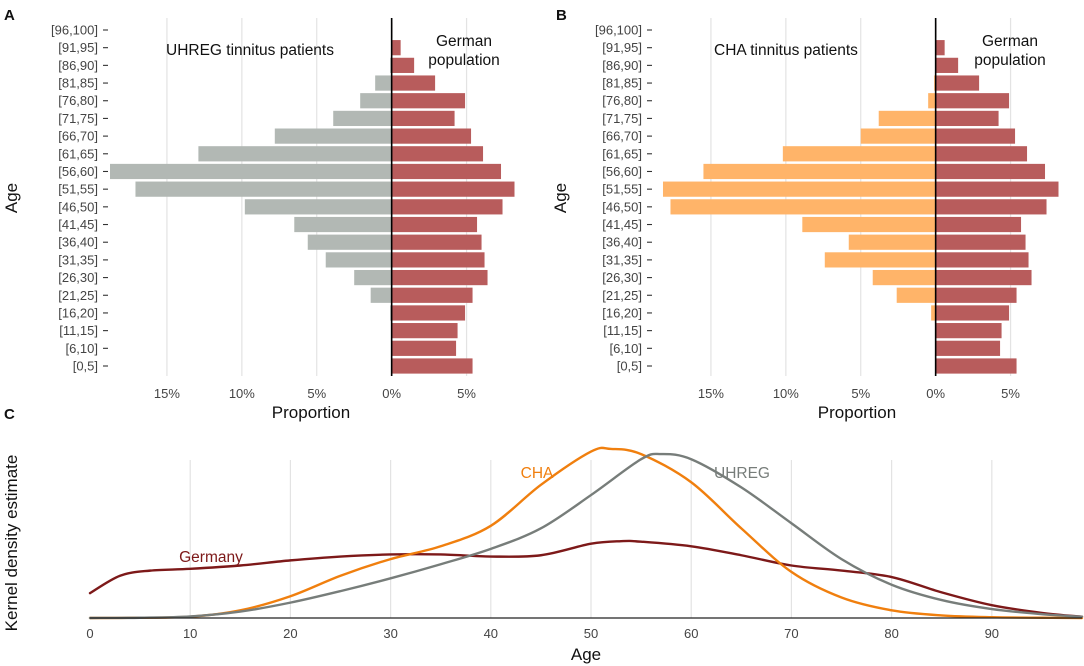 The height and width of the screenshot is (666, 1084). Describe the element at coordinates (742, 473) in the screenshot. I see `panel-c-label-uhreg: UHREG` at that location.